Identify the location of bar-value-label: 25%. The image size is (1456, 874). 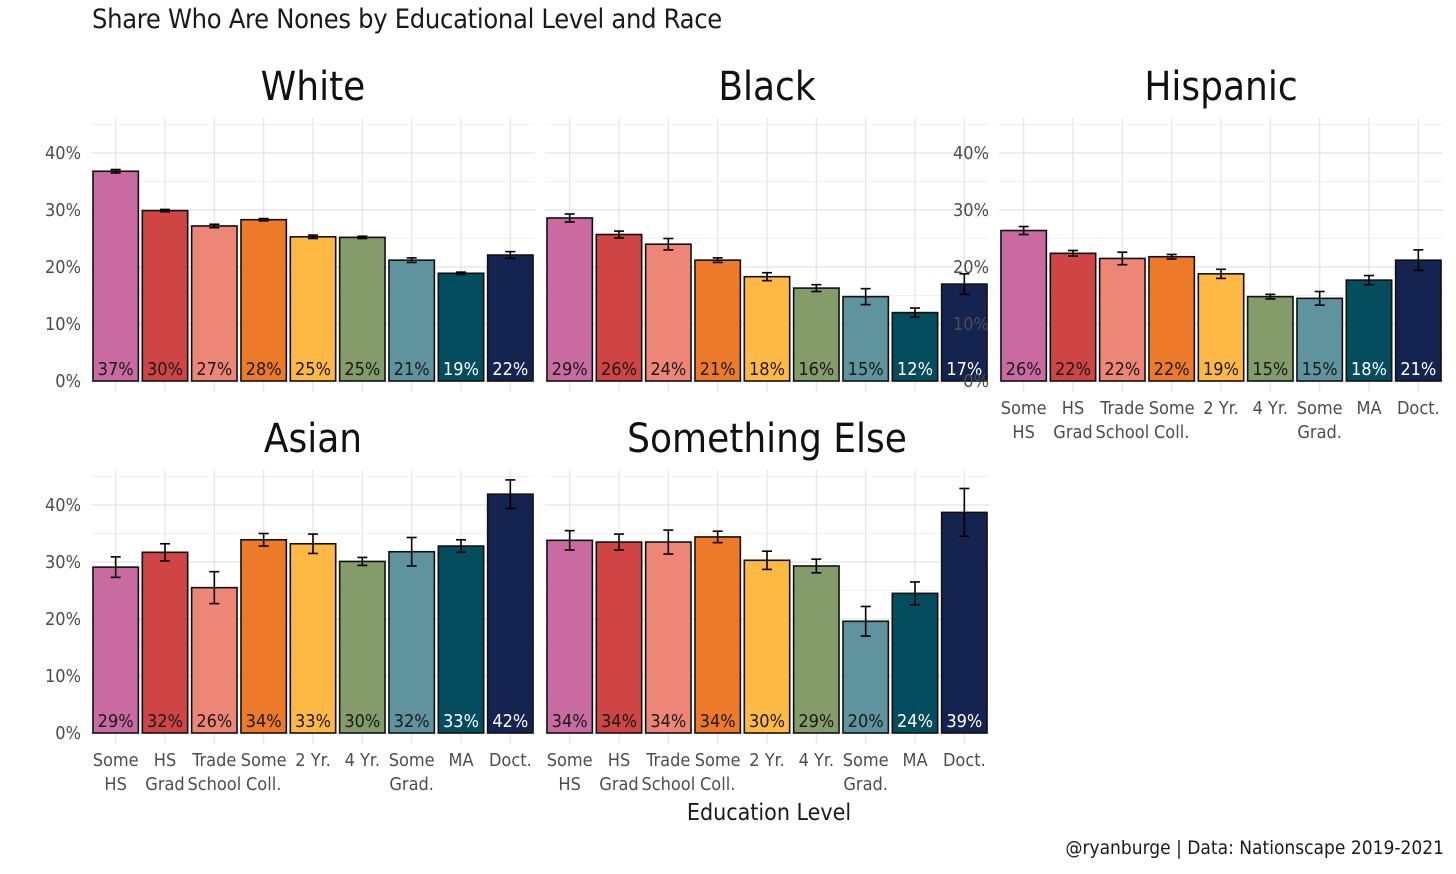
(362, 369).